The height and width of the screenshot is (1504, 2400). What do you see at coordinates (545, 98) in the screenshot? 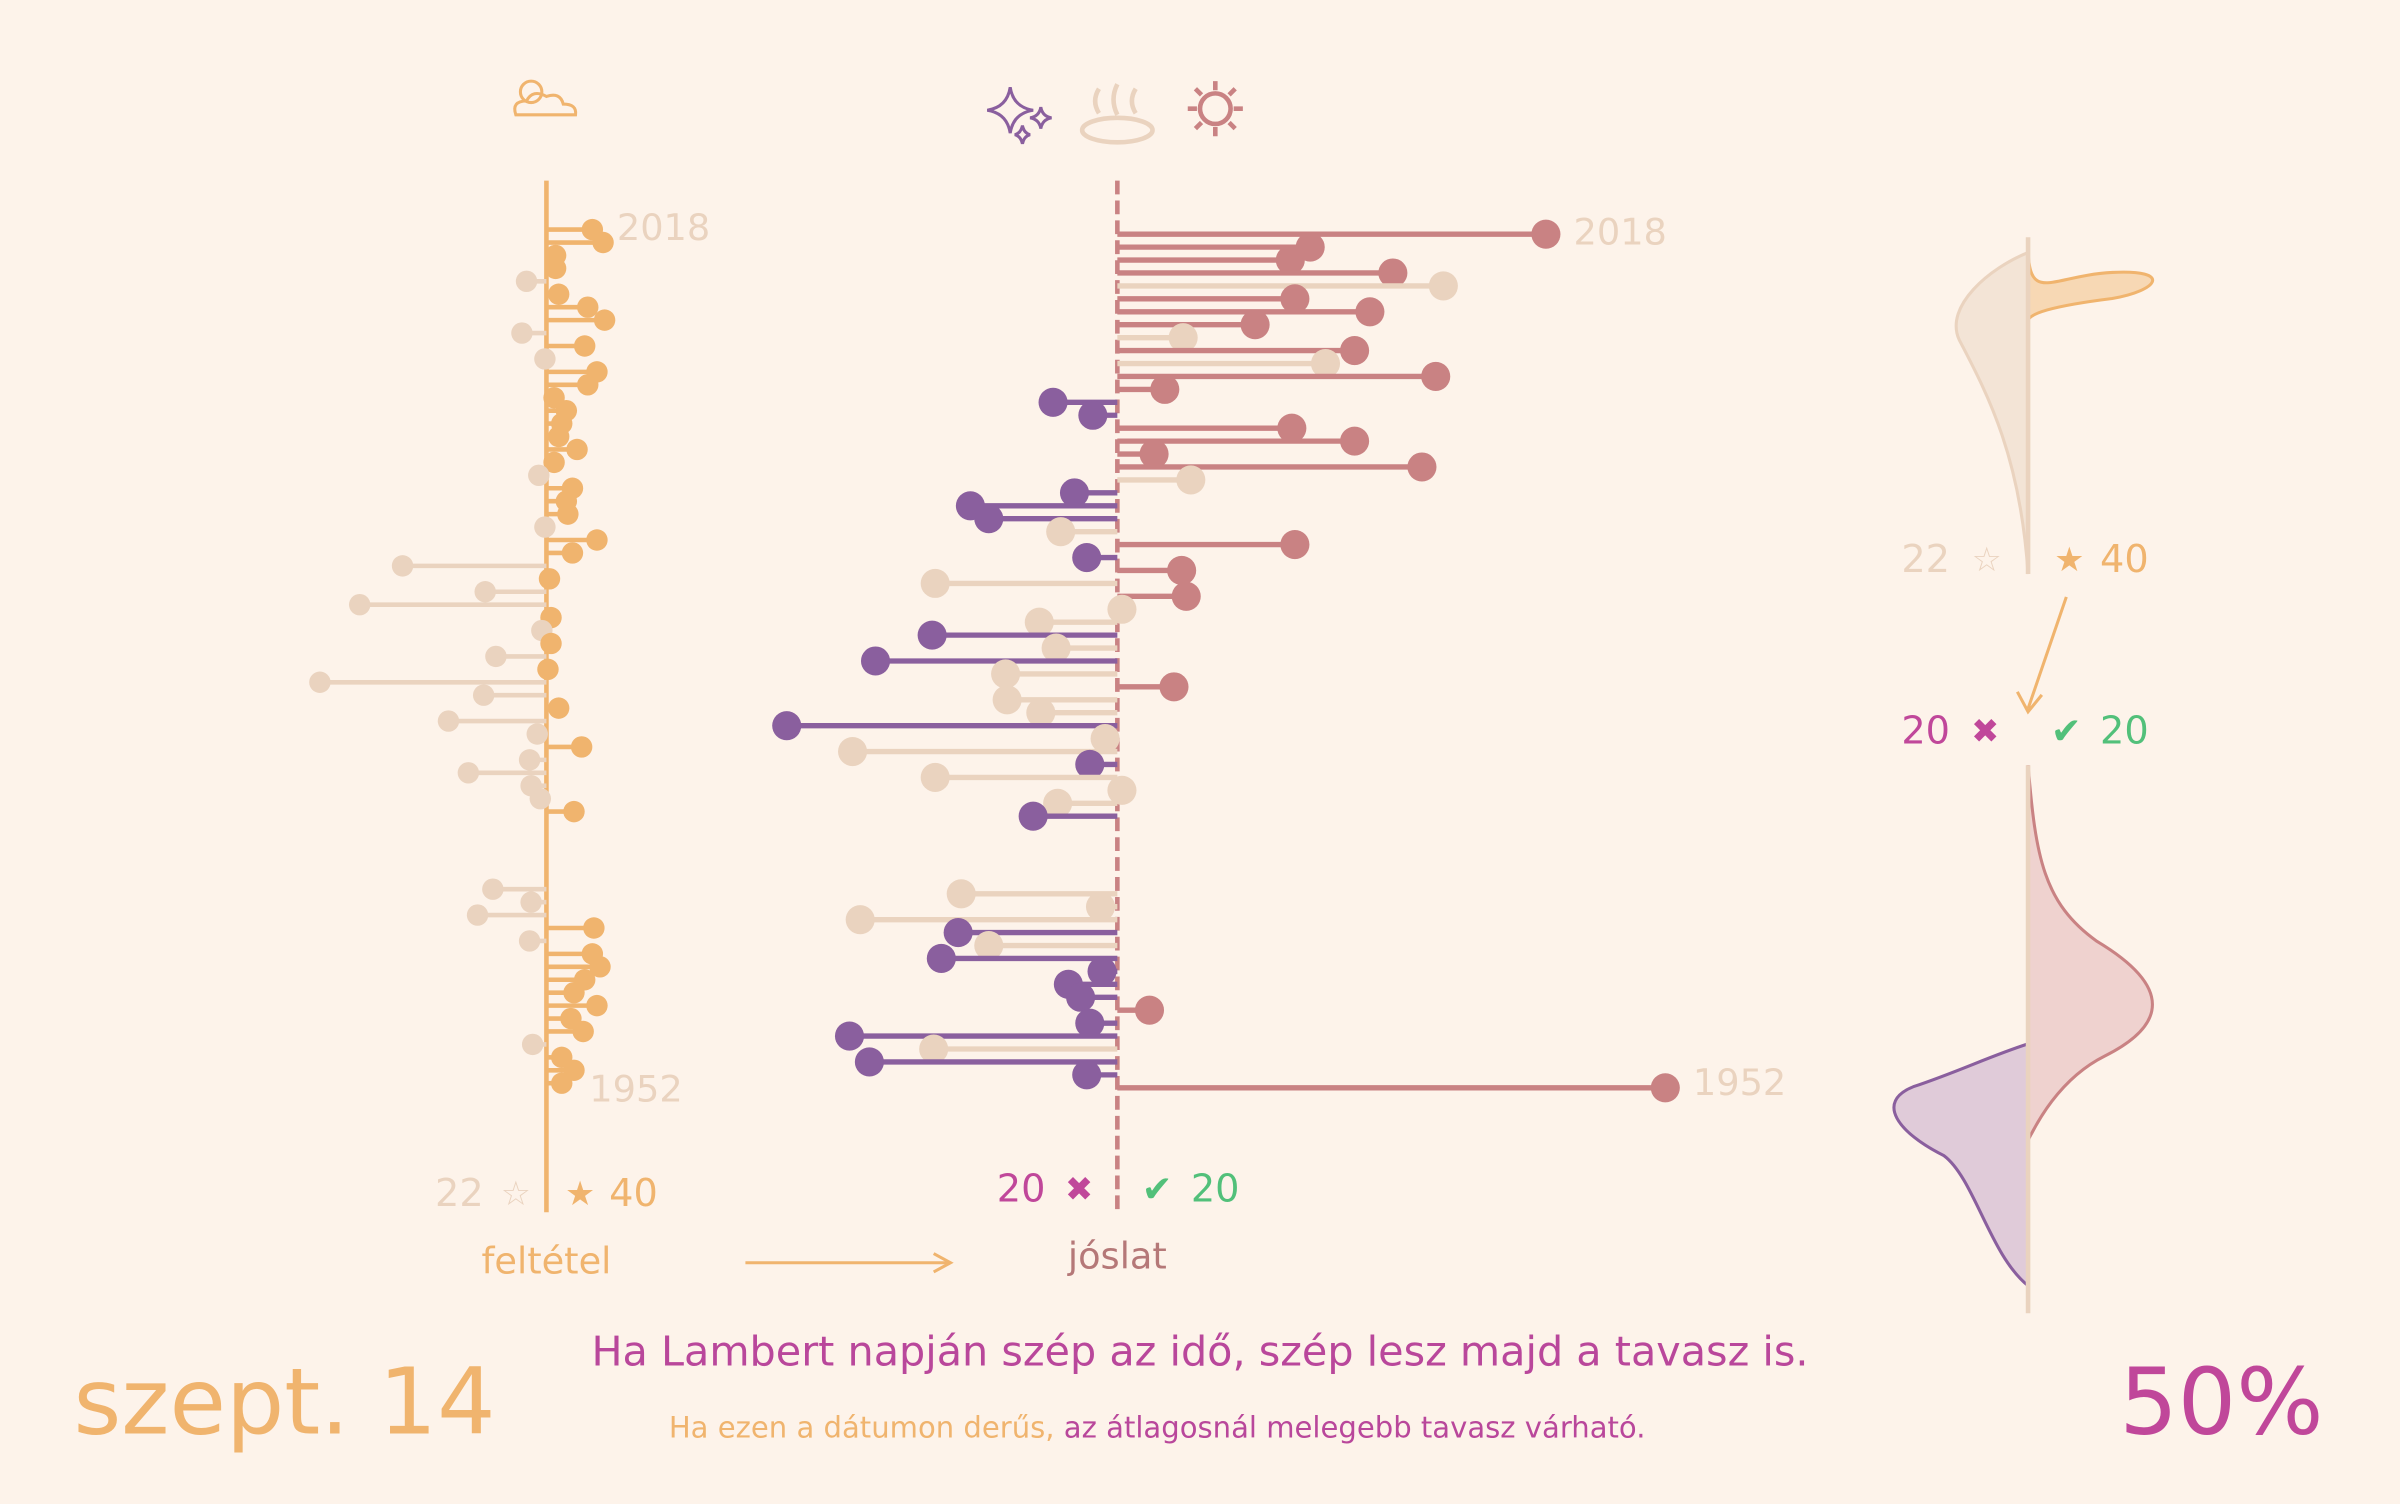
I see `sun-cloud-icon` at bounding box center [545, 98].